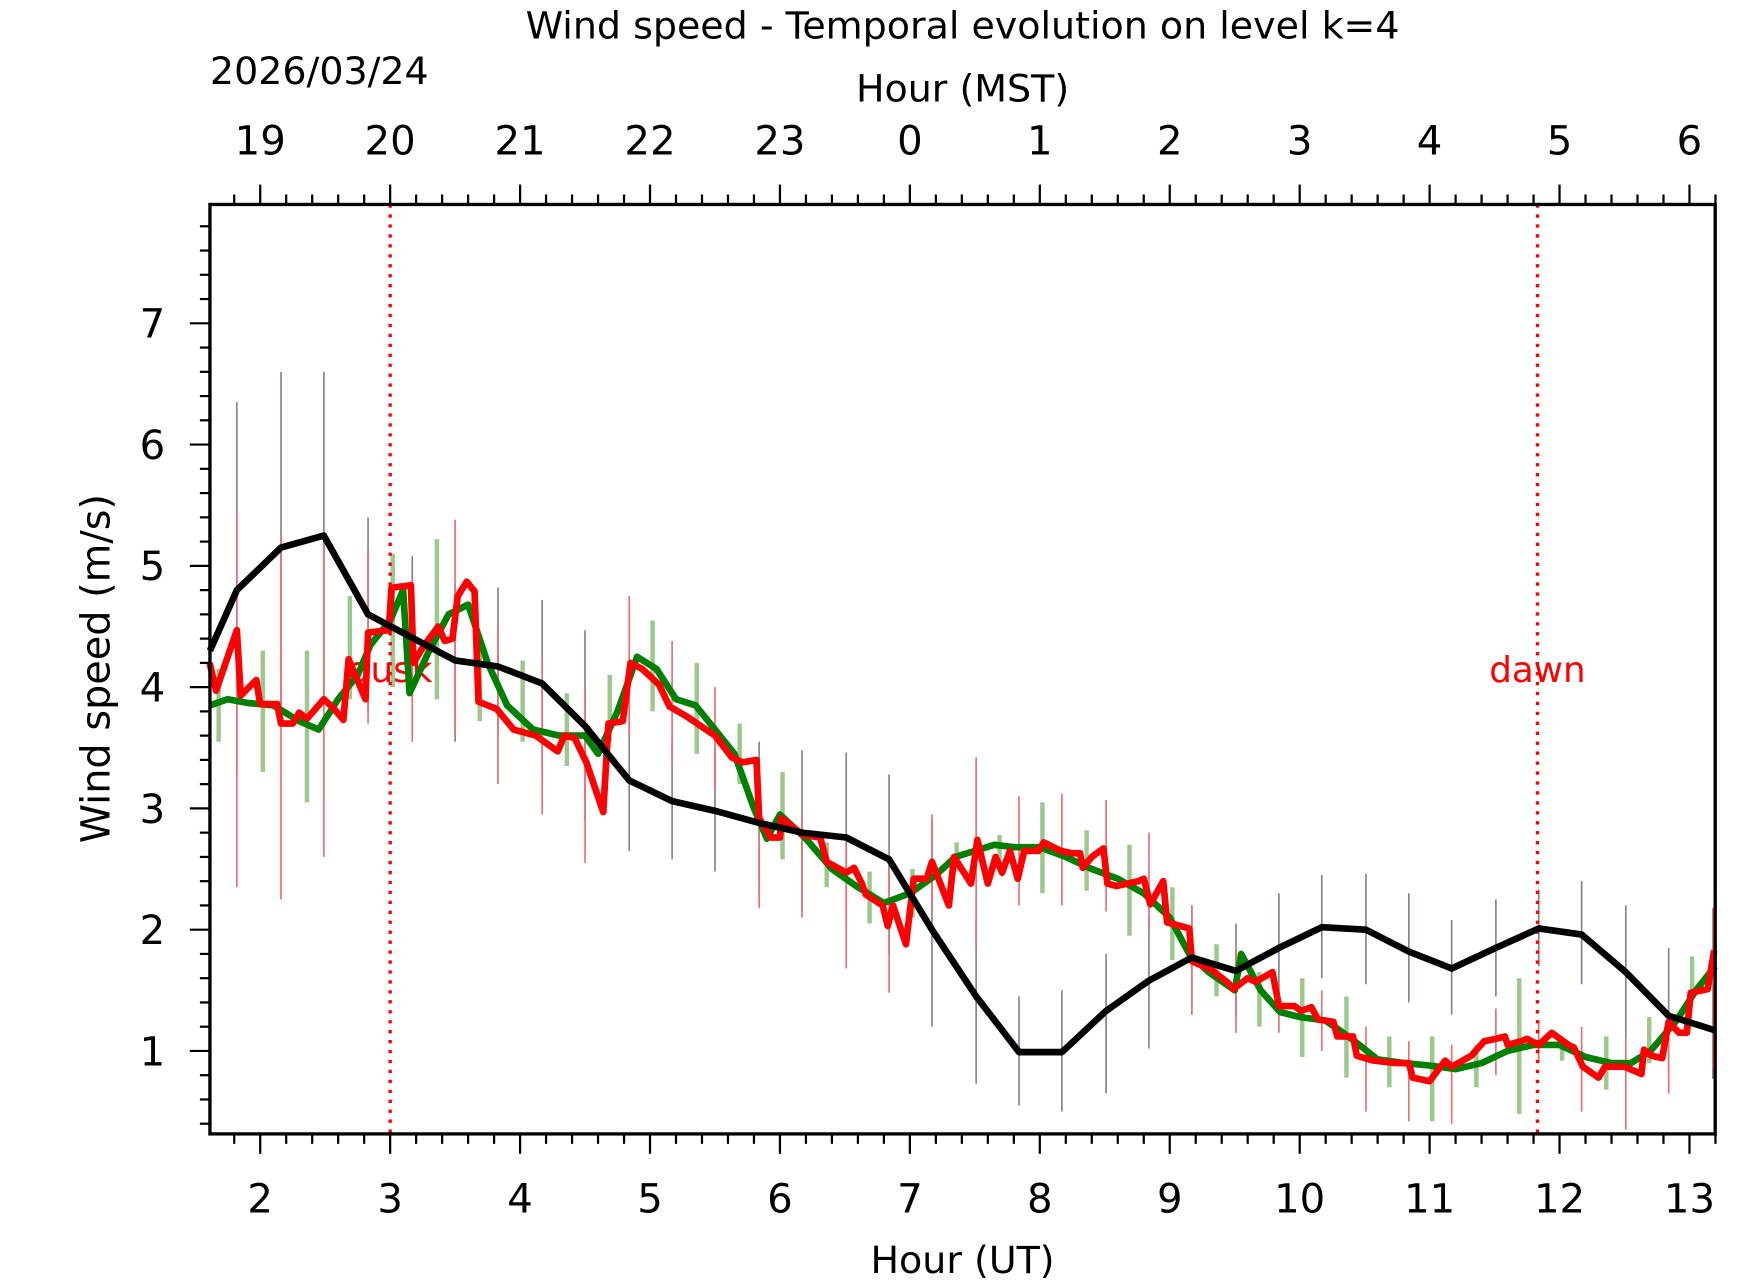  I want to click on x2-tick-label: 23, so click(779, 142).